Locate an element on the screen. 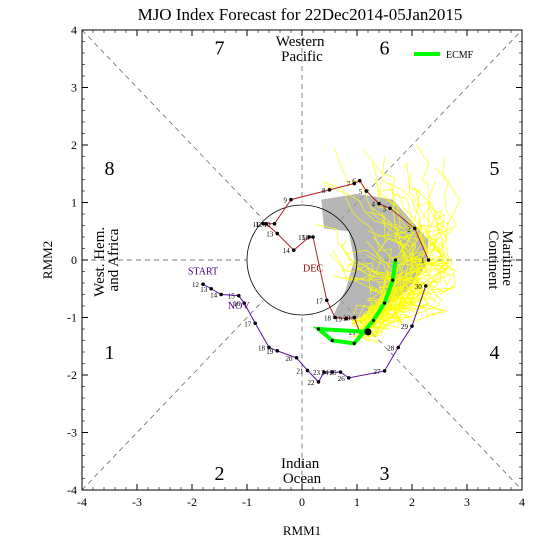  day-label: 12 is located at coordinates (196, 285).